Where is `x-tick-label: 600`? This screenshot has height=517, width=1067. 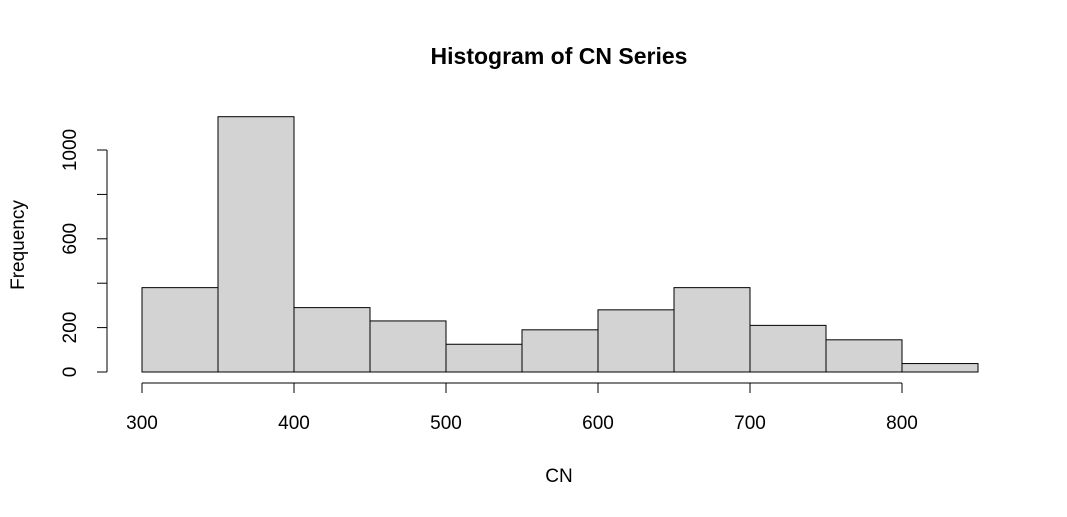 x-tick-label: 600 is located at coordinates (598, 423).